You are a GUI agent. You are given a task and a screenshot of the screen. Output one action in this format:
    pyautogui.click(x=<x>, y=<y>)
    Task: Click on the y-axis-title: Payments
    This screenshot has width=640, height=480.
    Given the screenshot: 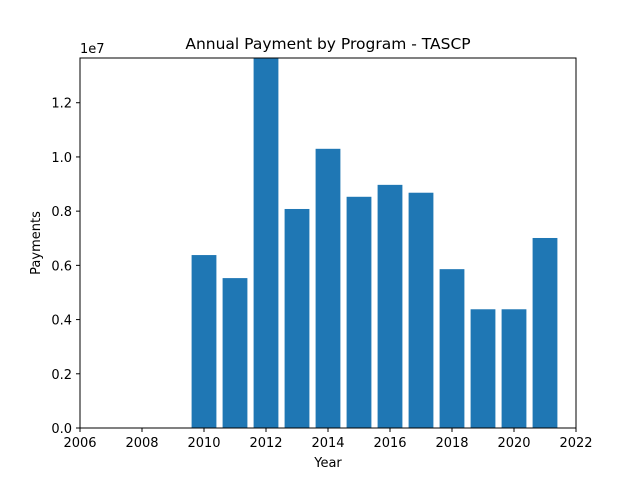 What is the action you would take?
    pyautogui.click(x=36, y=243)
    